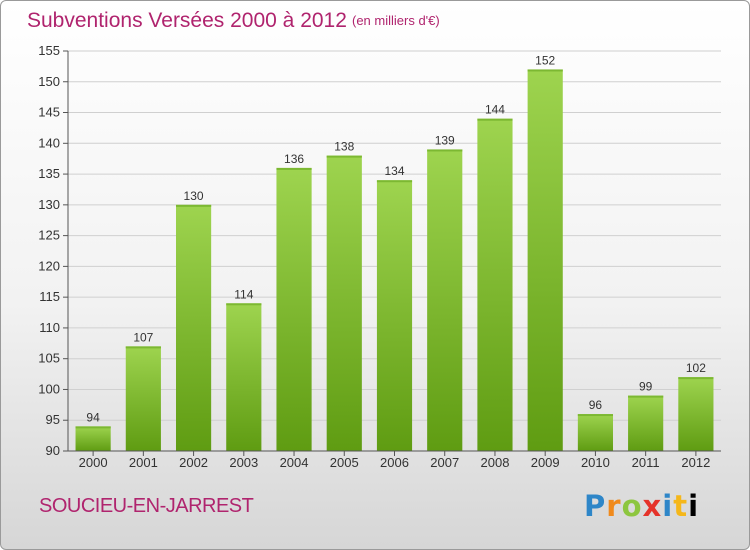 The image size is (750, 550). Describe the element at coordinates (545, 260) in the screenshot. I see `bar-2009` at that location.